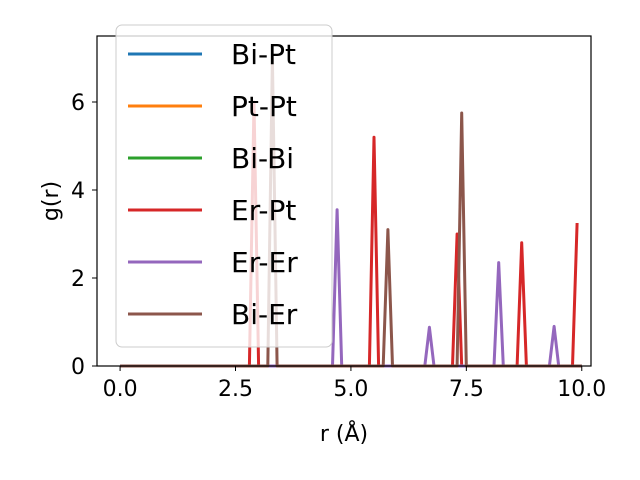 This screenshot has height=480, width=640. What do you see at coordinates (350, 389) in the screenshot?
I see `x-tick-label: 5.0` at bounding box center [350, 389].